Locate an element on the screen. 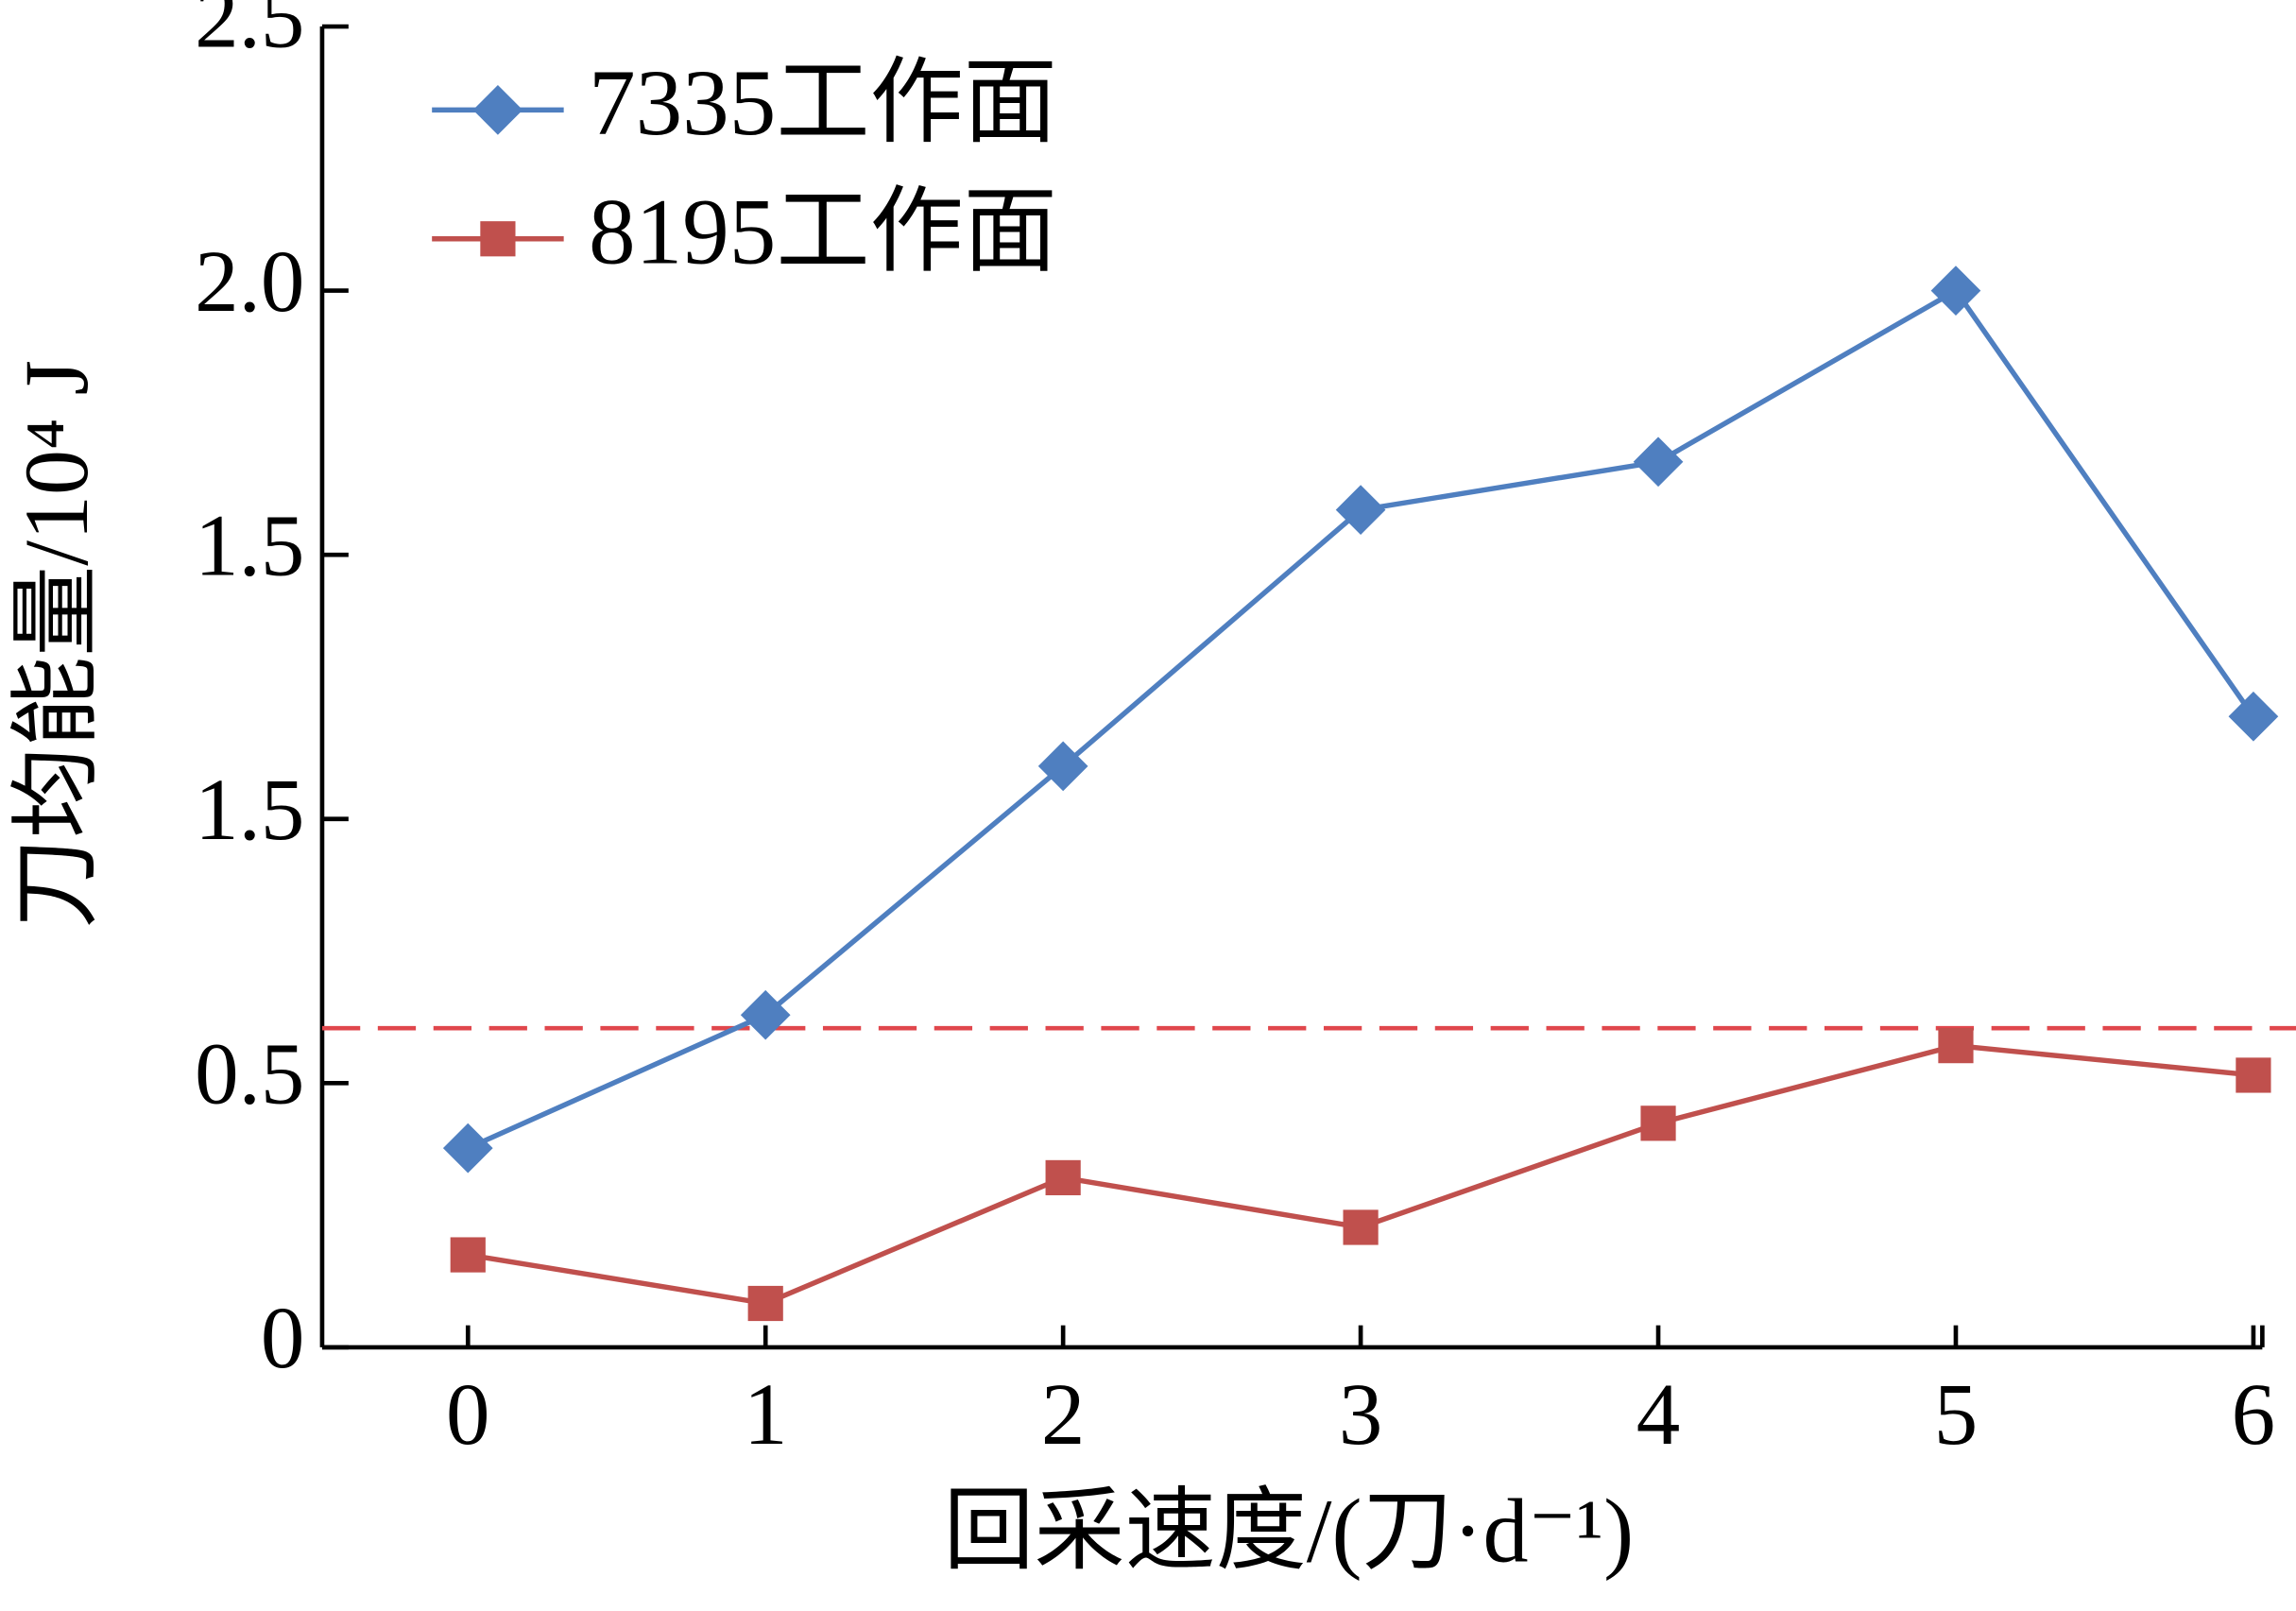 The image size is (2296, 1611). series-line is located at coordinates (1360, 1174).